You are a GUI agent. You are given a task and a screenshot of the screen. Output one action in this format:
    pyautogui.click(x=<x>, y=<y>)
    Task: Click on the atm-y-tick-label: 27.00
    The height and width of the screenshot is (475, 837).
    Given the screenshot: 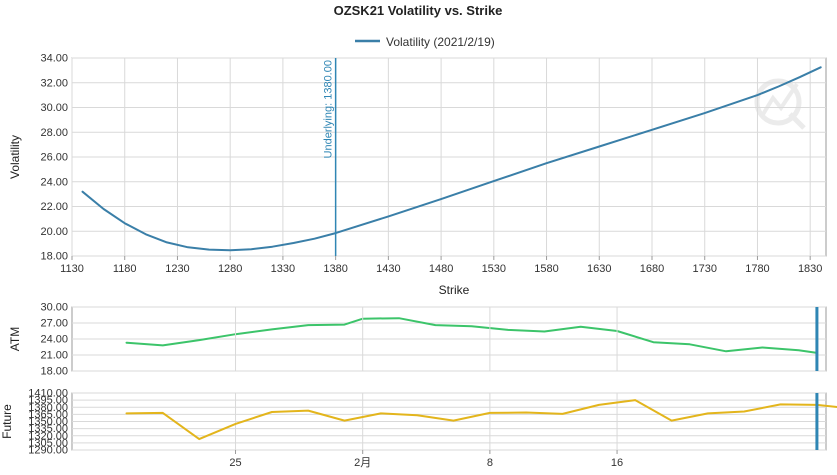 What is the action you would take?
    pyautogui.click(x=54, y=324)
    